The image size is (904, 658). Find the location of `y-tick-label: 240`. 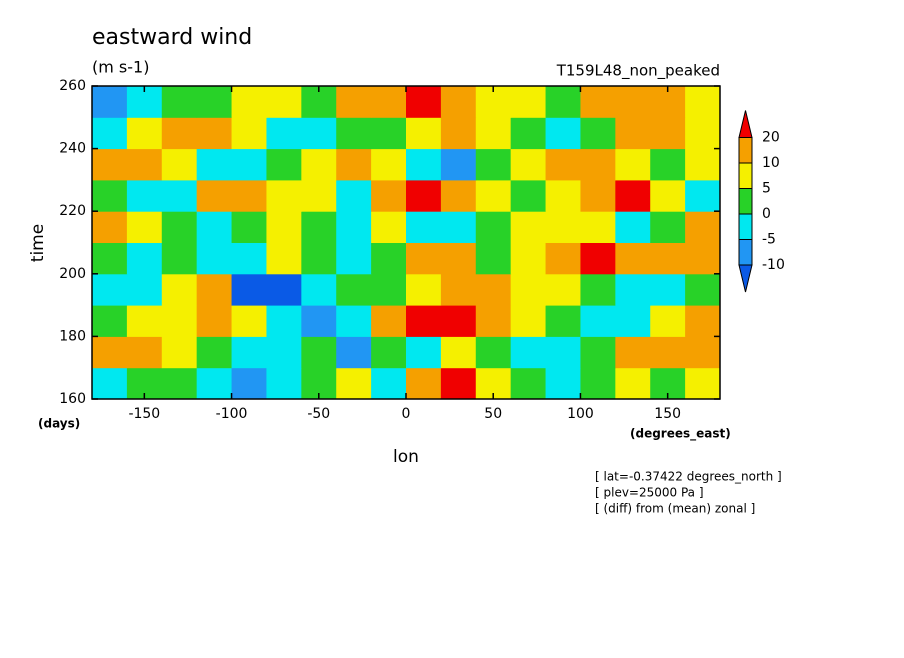

y-tick-label: 240 is located at coordinates (72, 149).